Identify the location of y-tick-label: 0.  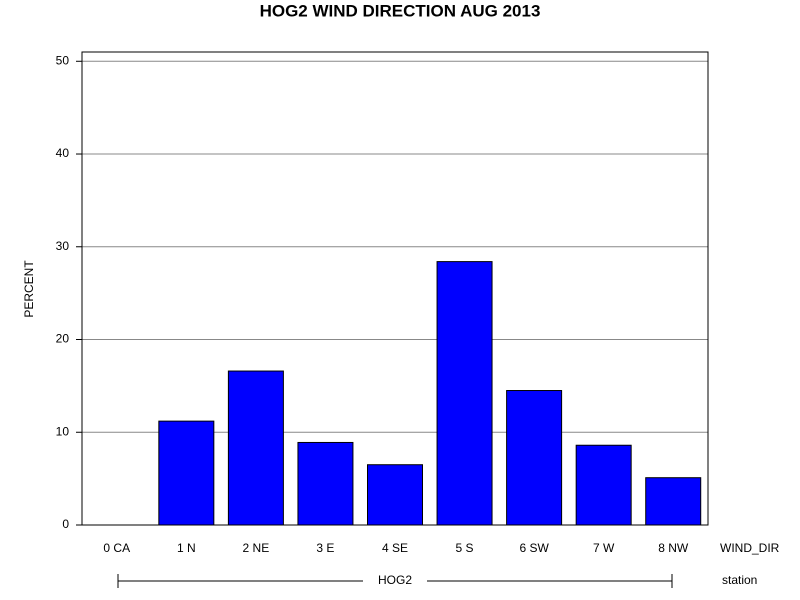
(65, 524).